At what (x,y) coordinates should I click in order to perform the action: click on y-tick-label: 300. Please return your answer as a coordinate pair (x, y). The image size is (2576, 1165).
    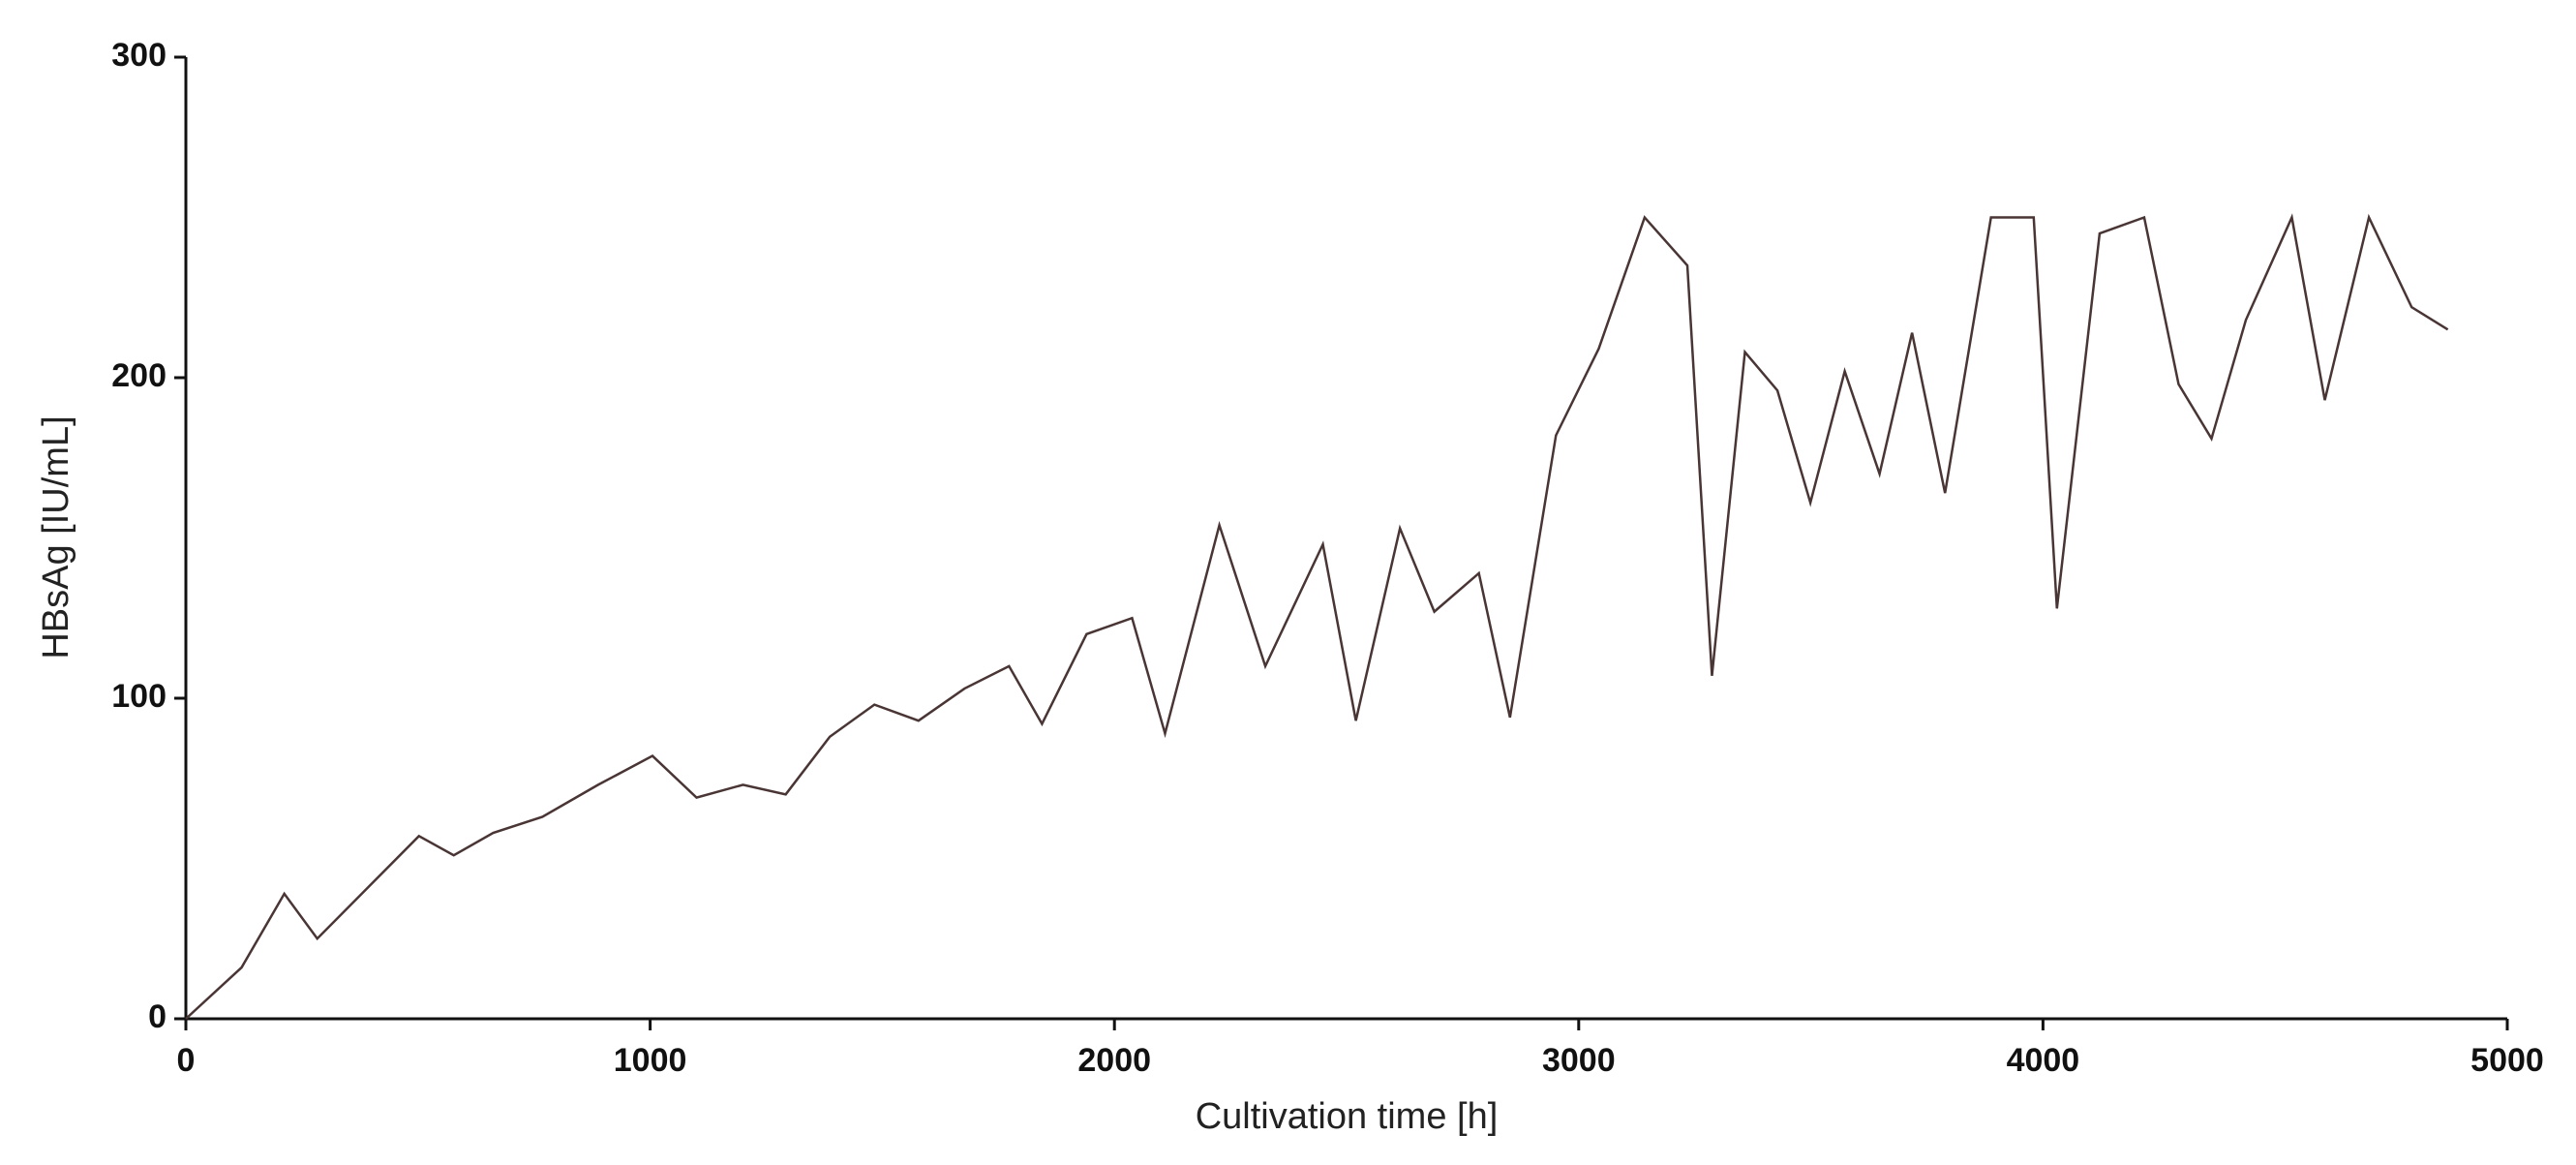
    Looking at the image, I should click on (139, 55).